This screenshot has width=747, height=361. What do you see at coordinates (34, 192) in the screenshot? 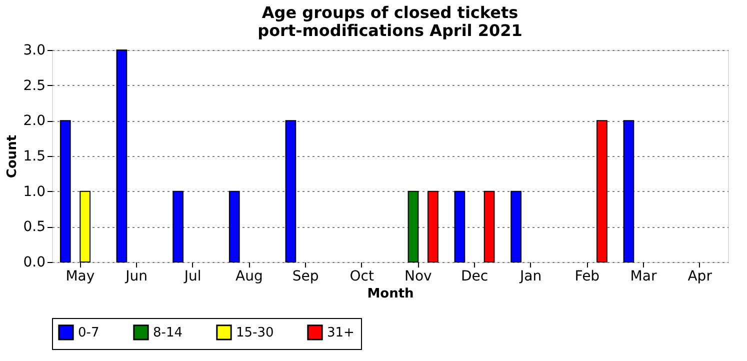
I see `y-tick-label: 1.0` at bounding box center [34, 192].